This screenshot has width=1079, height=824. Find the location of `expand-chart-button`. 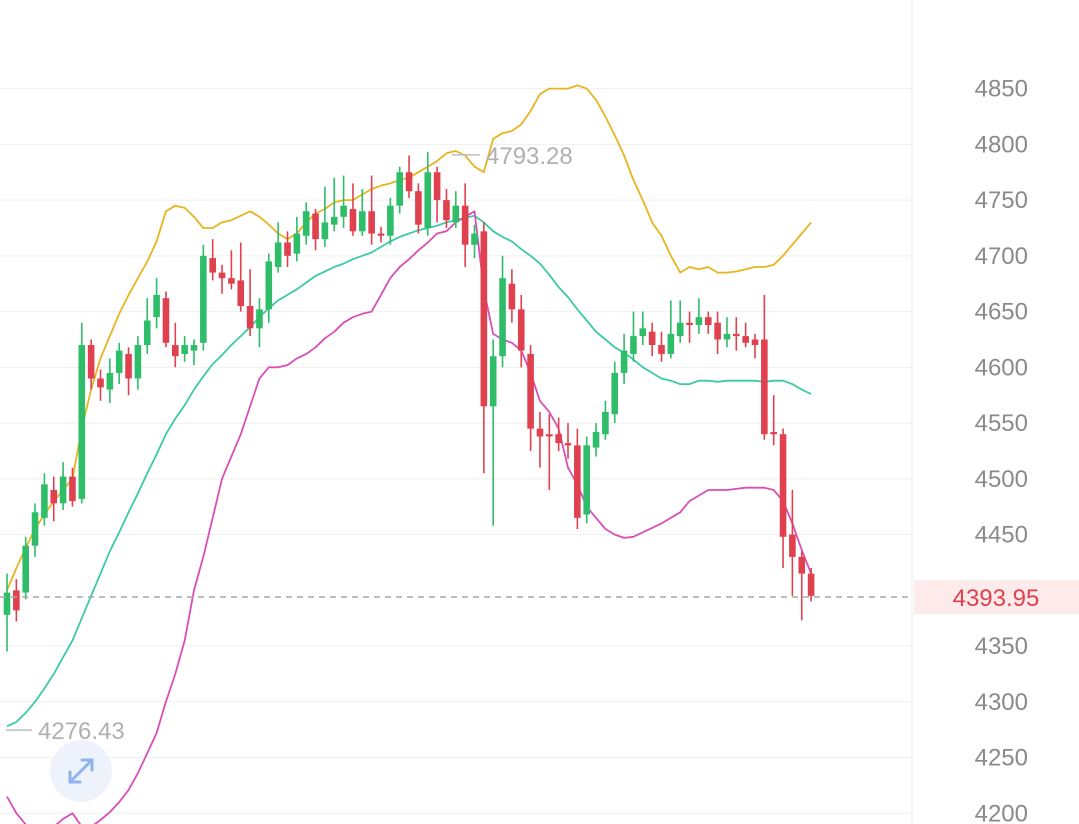

expand-chart-button is located at coordinates (81, 771).